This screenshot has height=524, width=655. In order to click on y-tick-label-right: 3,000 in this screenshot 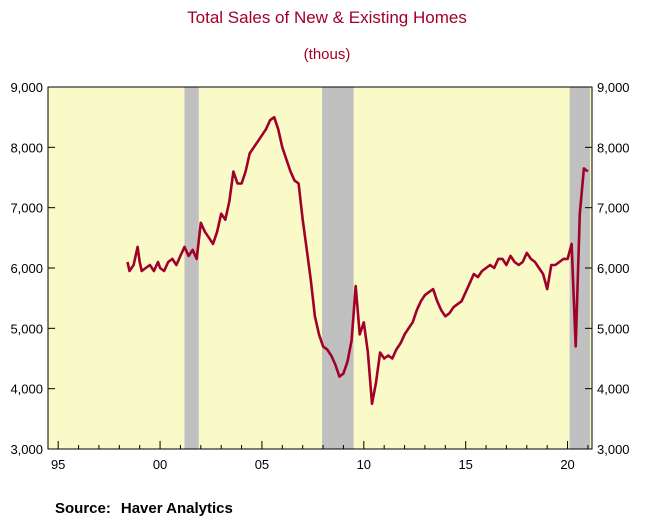, I will do `click(613, 449)`.